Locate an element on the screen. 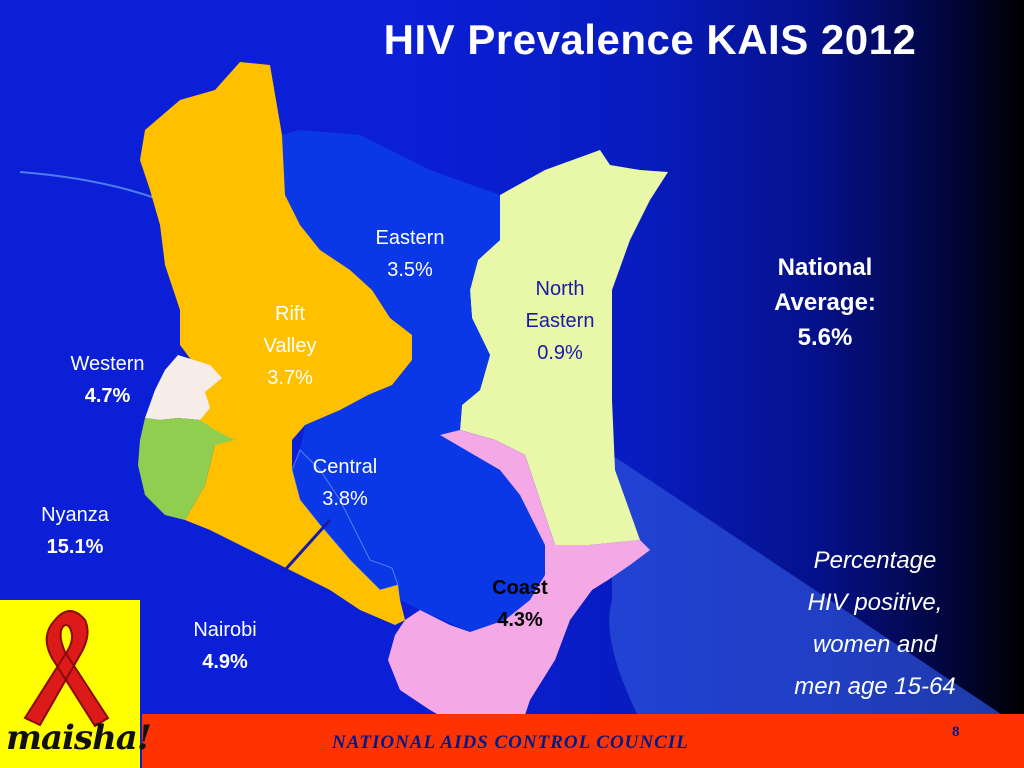 The height and width of the screenshot is (768, 1024). national-average-line-2: Average: is located at coordinates (825, 302).